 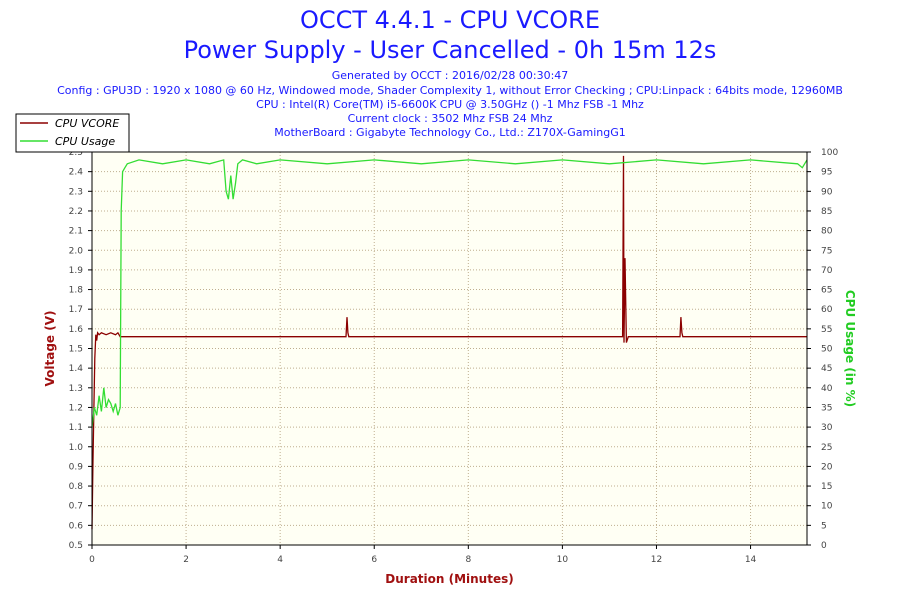 I want to click on y-tick-label: 0.8, so click(x=76, y=487).